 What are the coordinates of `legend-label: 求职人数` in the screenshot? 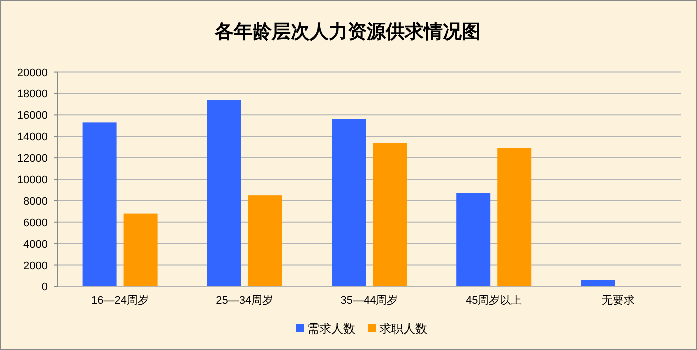 It's located at (404, 329).